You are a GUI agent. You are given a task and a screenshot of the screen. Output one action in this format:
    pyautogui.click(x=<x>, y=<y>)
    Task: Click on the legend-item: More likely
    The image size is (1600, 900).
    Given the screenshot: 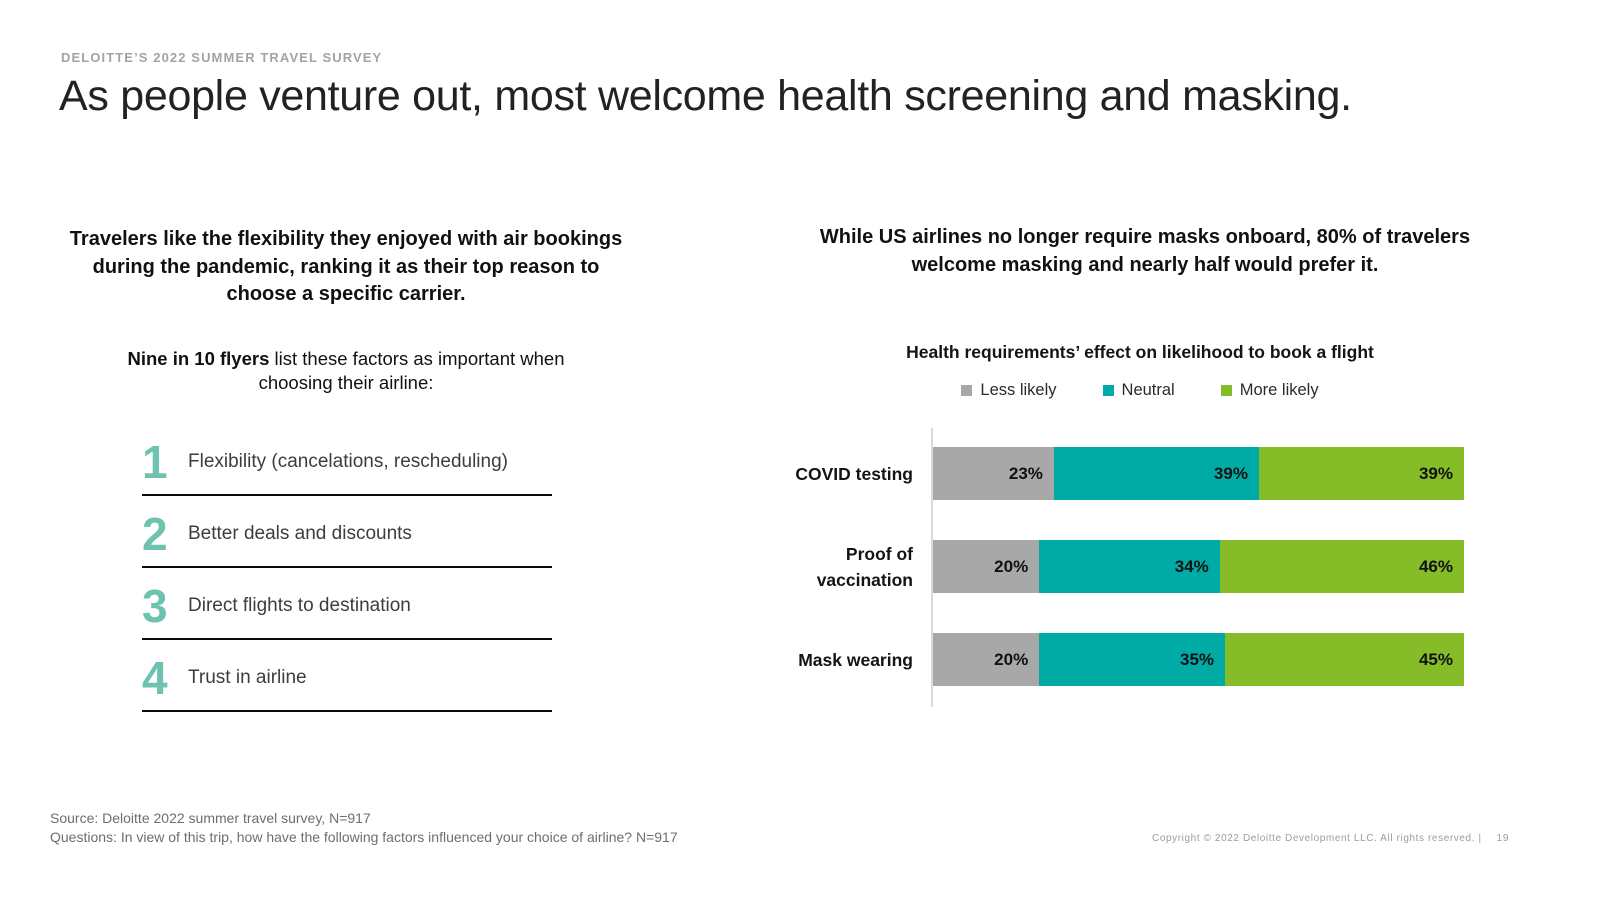 What is the action you would take?
    pyautogui.click(x=1269, y=390)
    